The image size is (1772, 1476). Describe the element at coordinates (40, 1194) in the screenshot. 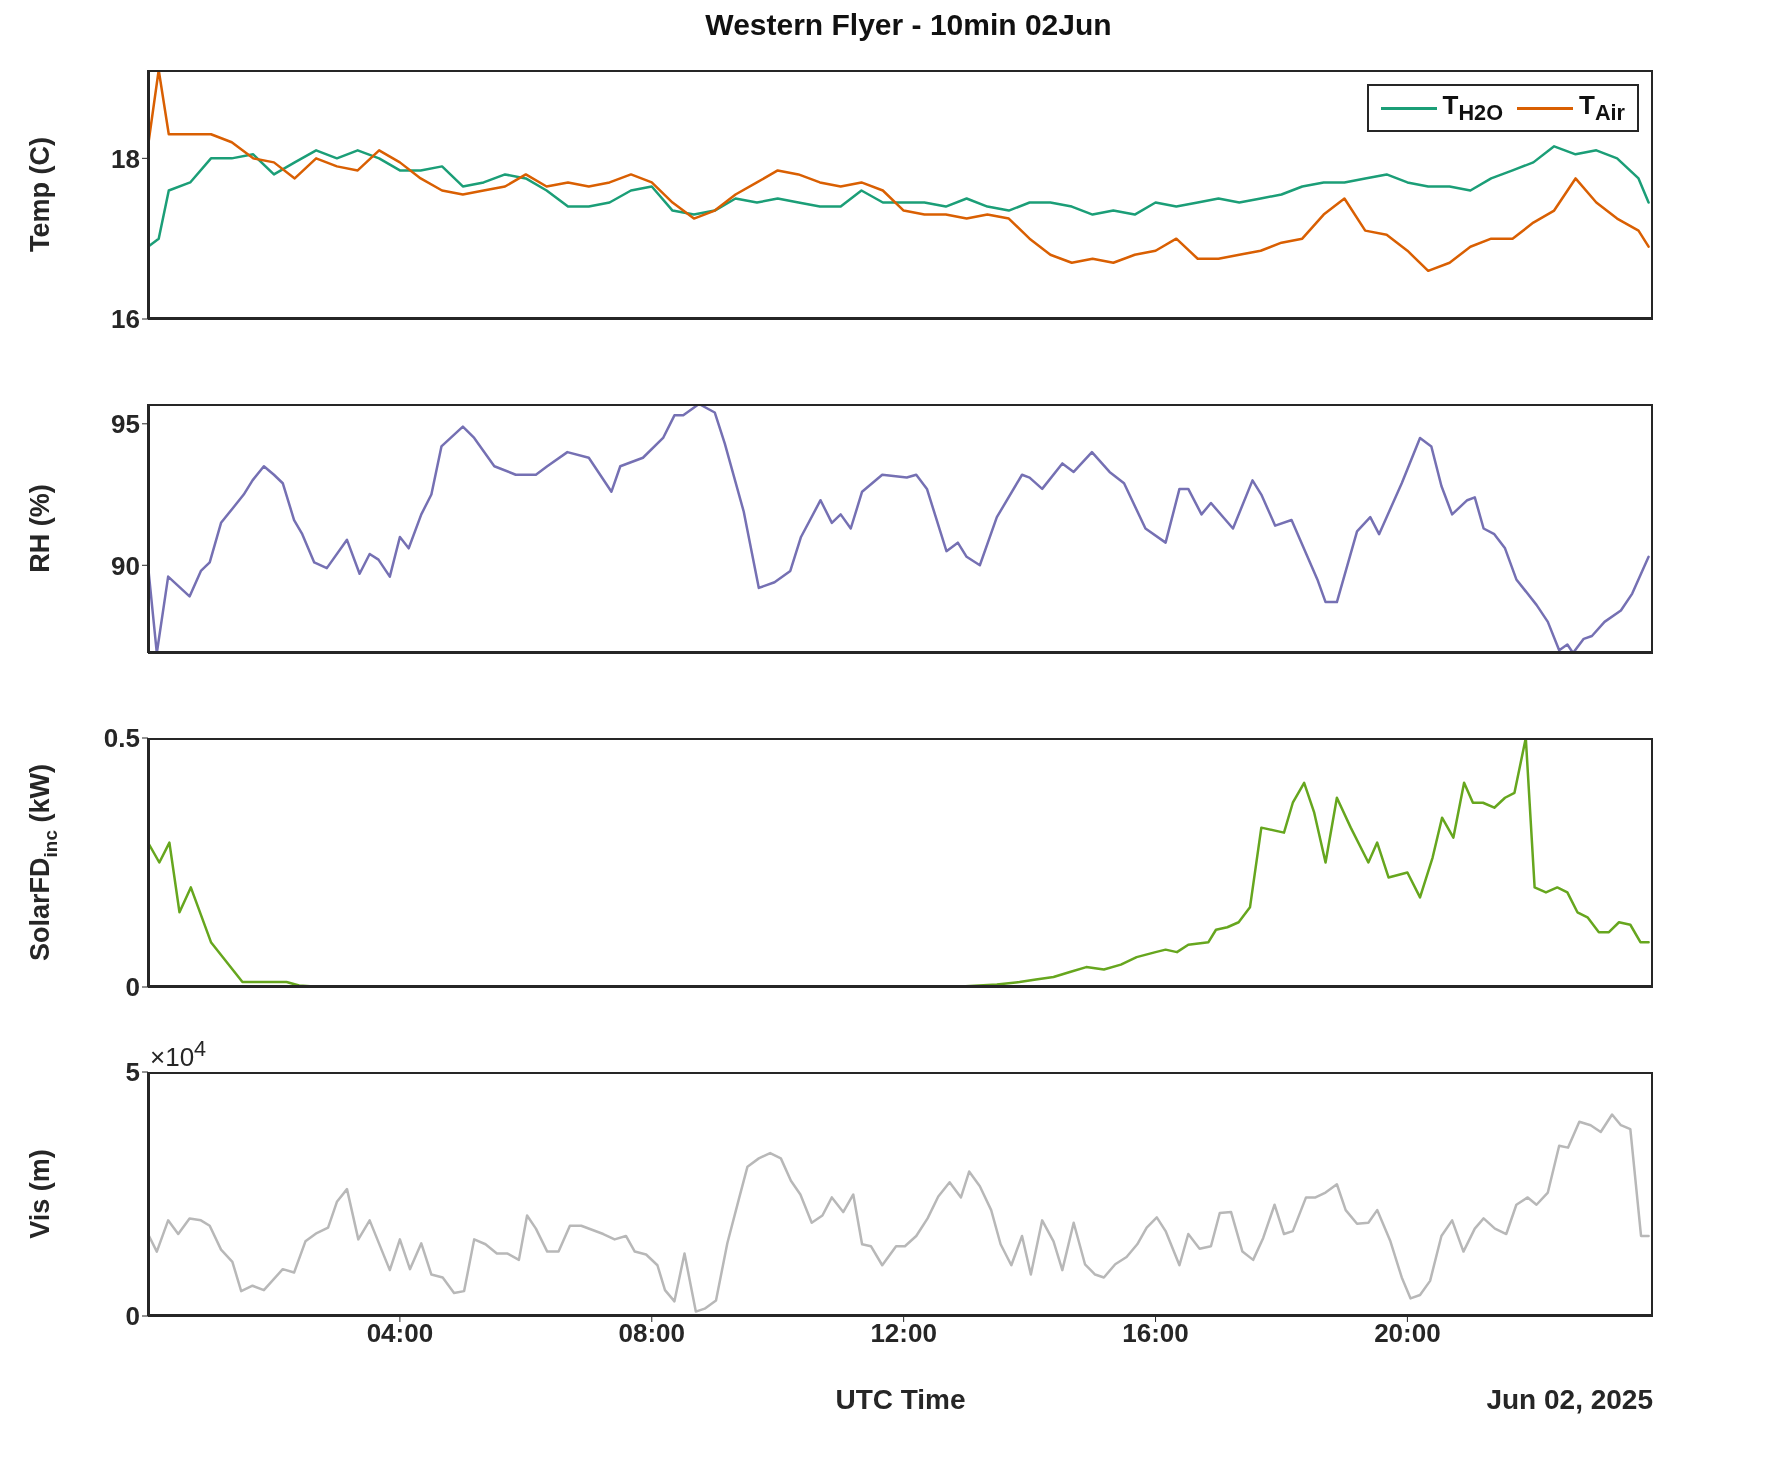

I see `y-axis-title: Vis (m)` at that location.